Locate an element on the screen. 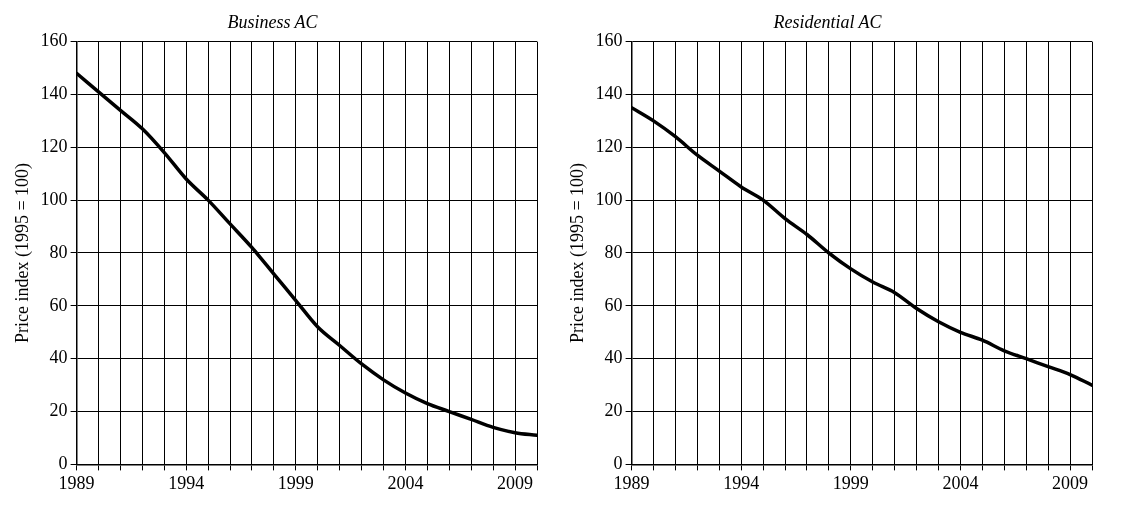 This screenshot has width=1124, height=515. chart-title: Business AC is located at coordinates (273, 21).